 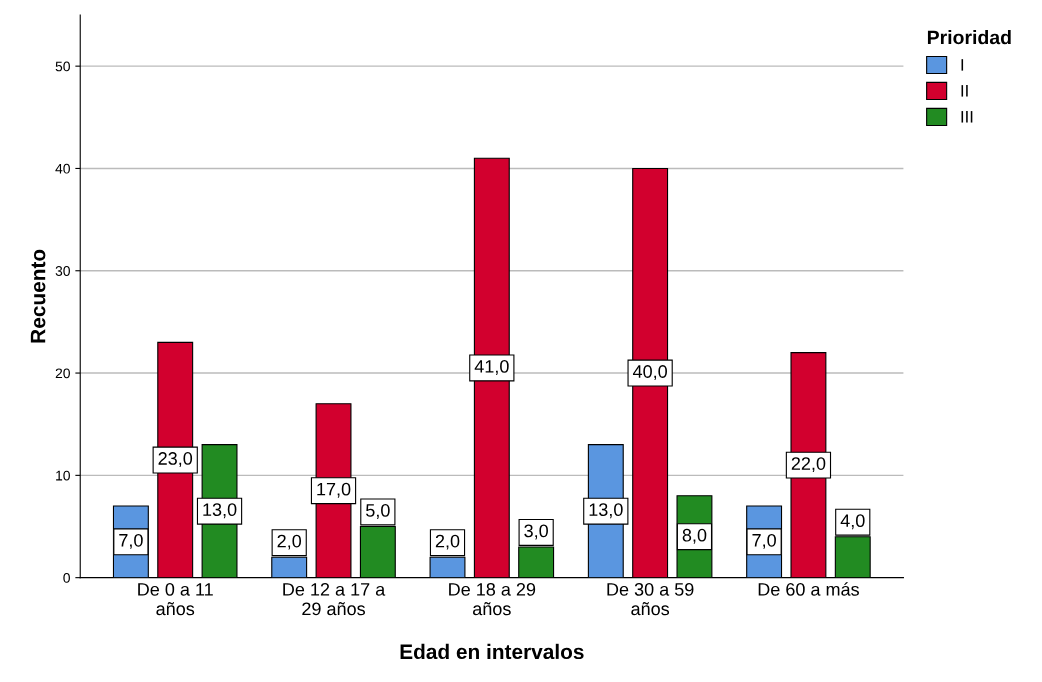 I want to click on data-label: 23,0, so click(x=175, y=459).